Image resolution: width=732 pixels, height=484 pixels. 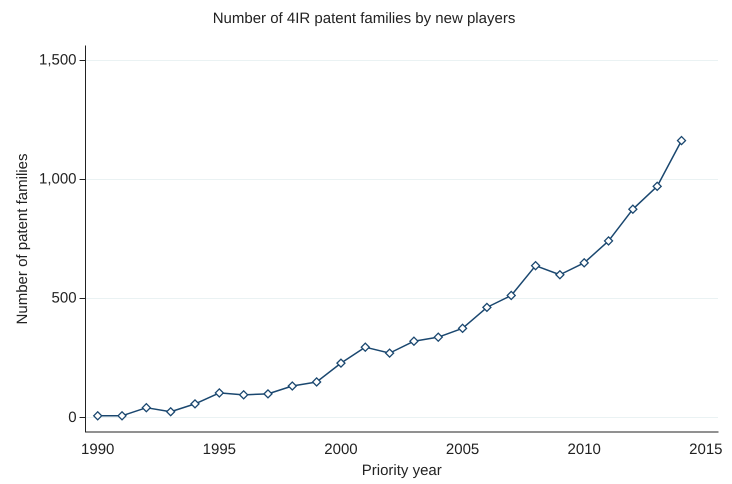 I want to click on y-tick-label: 1,500, so click(x=57, y=59).